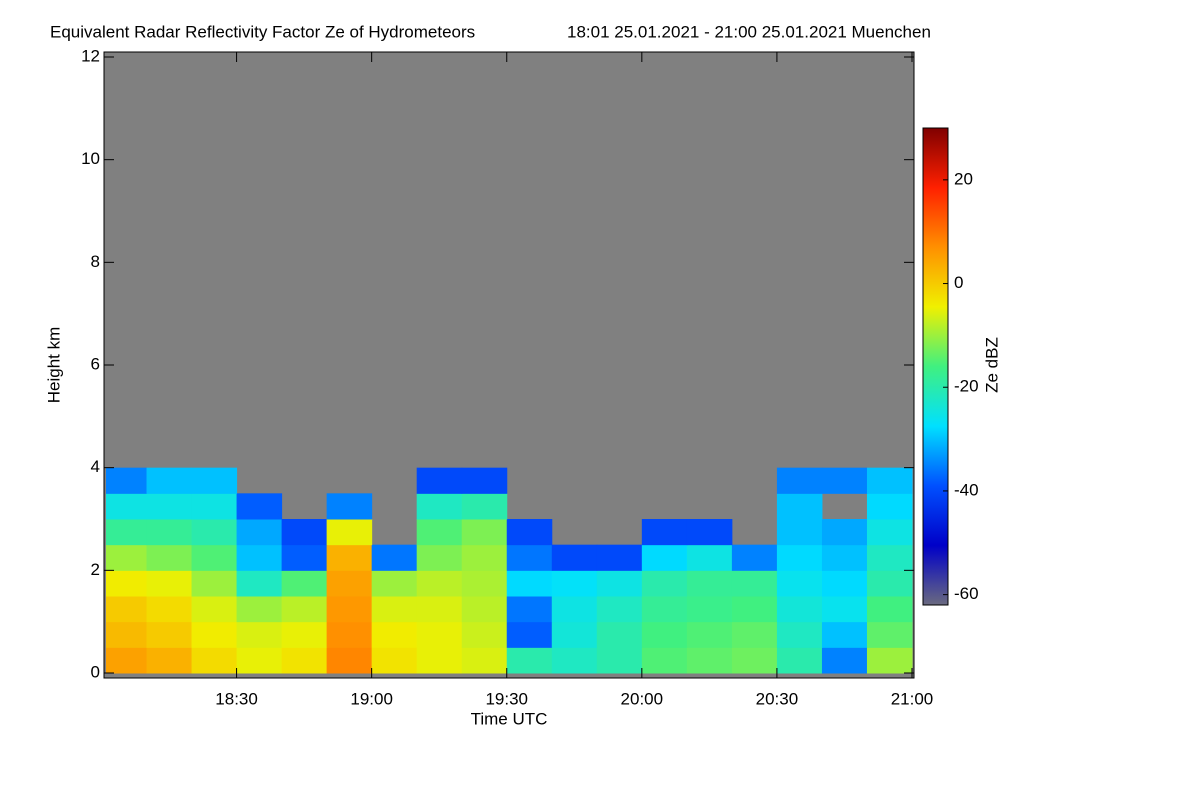  Describe the element at coordinates (958, 282) in the screenshot. I see `colorbar-tick-label: 0` at that location.